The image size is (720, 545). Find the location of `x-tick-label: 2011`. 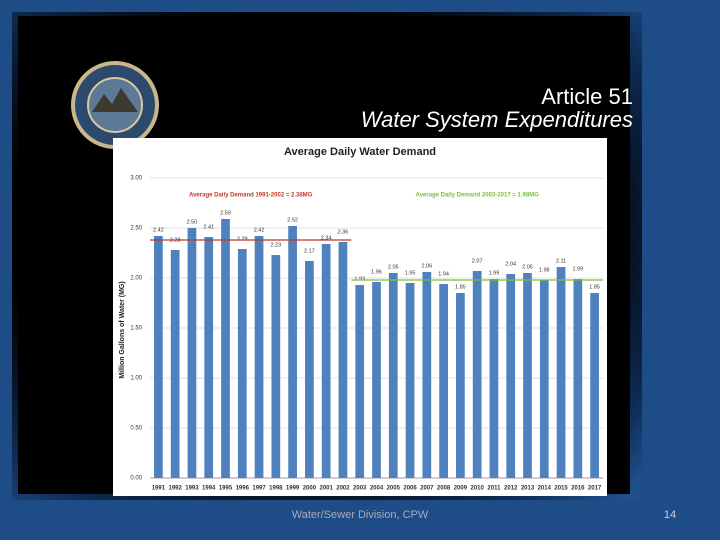

x-tick-label: 2011 is located at coordinates (494, 489).